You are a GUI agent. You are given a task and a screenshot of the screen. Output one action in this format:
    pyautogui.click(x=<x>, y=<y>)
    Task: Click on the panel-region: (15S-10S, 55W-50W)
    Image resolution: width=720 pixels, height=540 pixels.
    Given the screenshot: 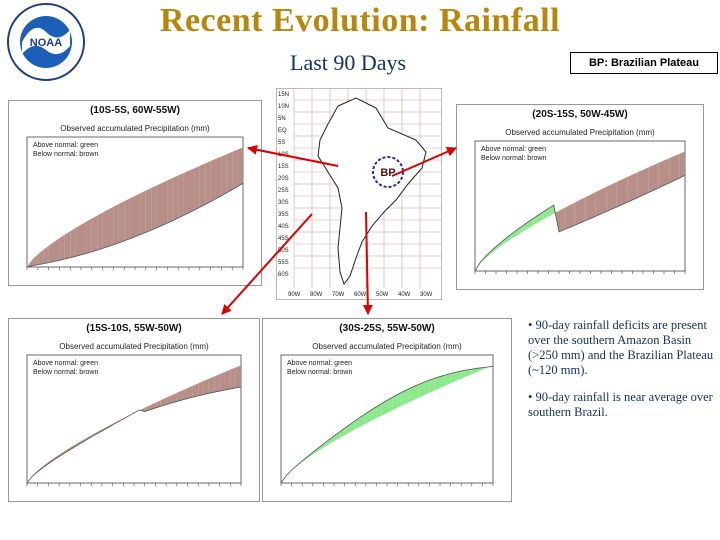 What is the action you would take?
    pyautogui.click(x=133, y=328)
    